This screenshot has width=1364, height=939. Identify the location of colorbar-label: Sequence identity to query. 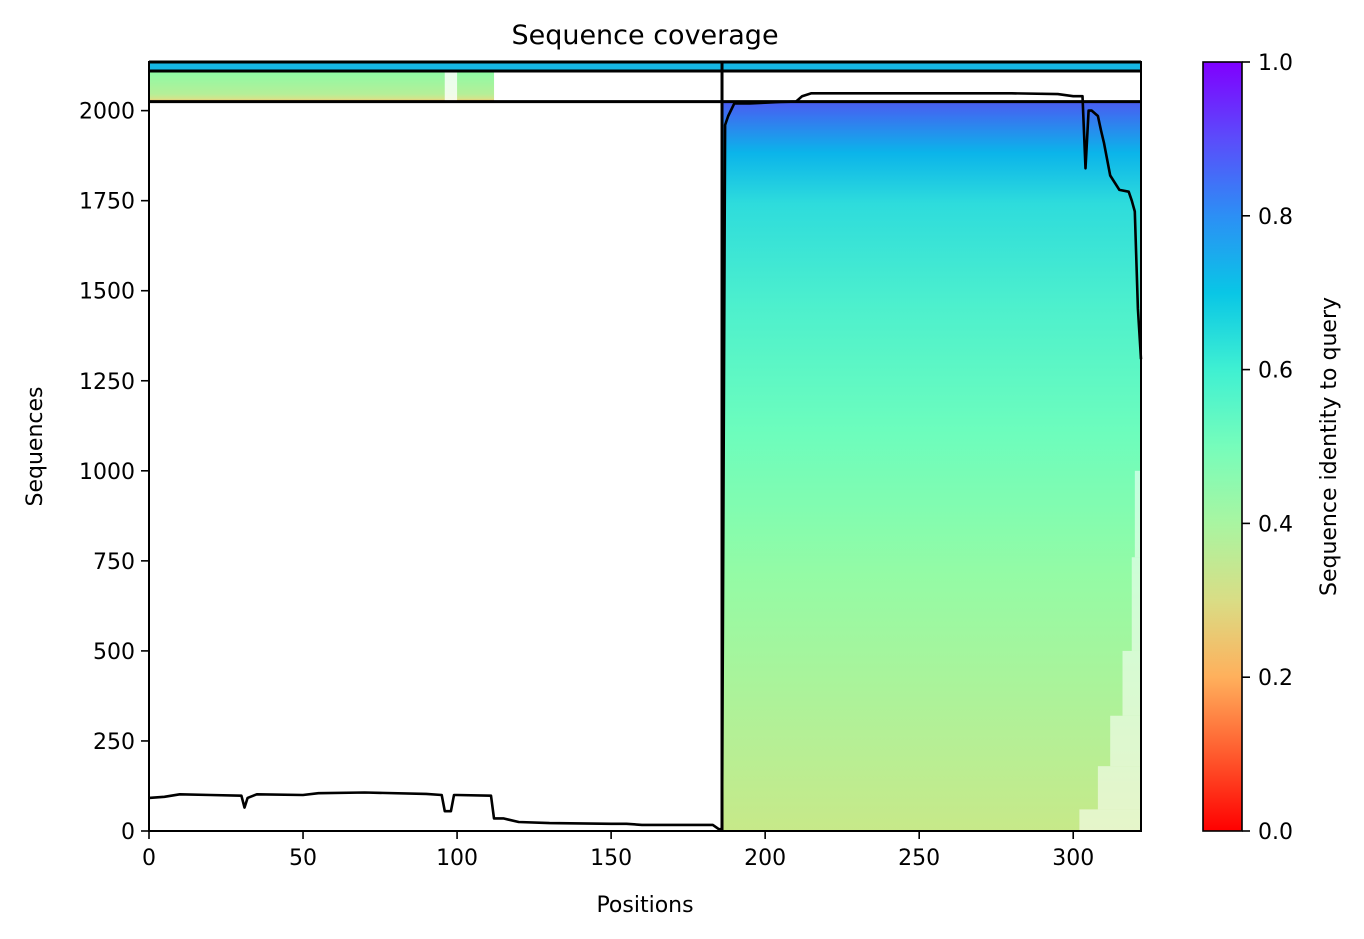
(1329, 446).